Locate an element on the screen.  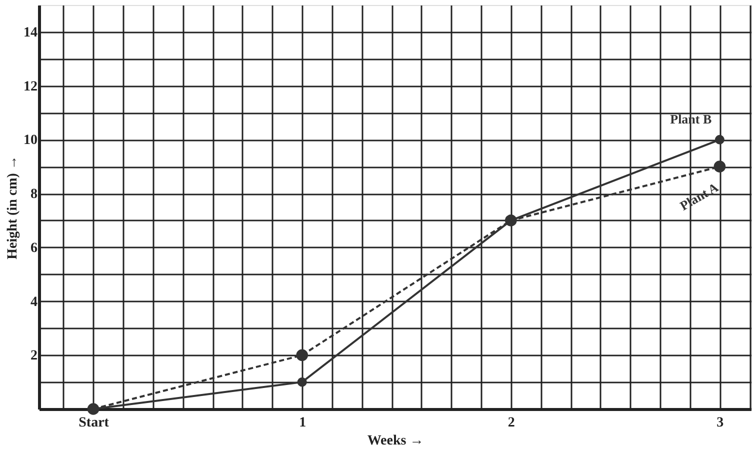
y-tick-label: 12 is located at coordinates (31, 86).